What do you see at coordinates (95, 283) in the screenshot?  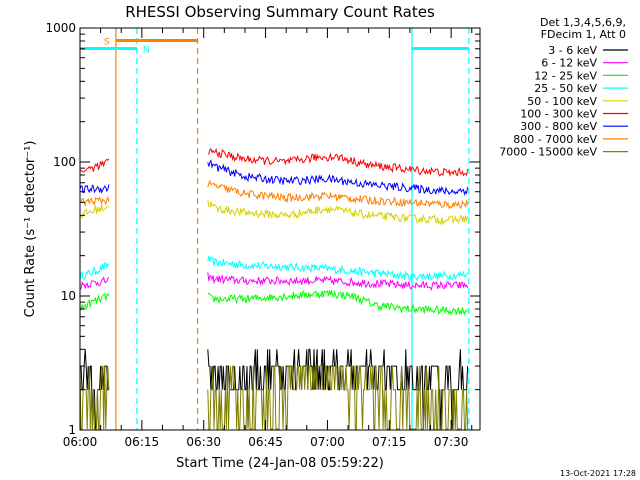 I see `series-line-6_12keV-seg0` at bounding box center [95, 283].